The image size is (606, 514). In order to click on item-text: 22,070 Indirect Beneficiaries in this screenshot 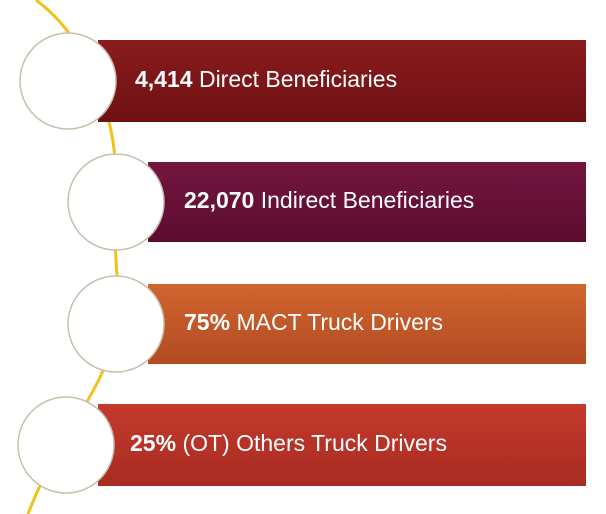, I will do `click(329, 200)`.